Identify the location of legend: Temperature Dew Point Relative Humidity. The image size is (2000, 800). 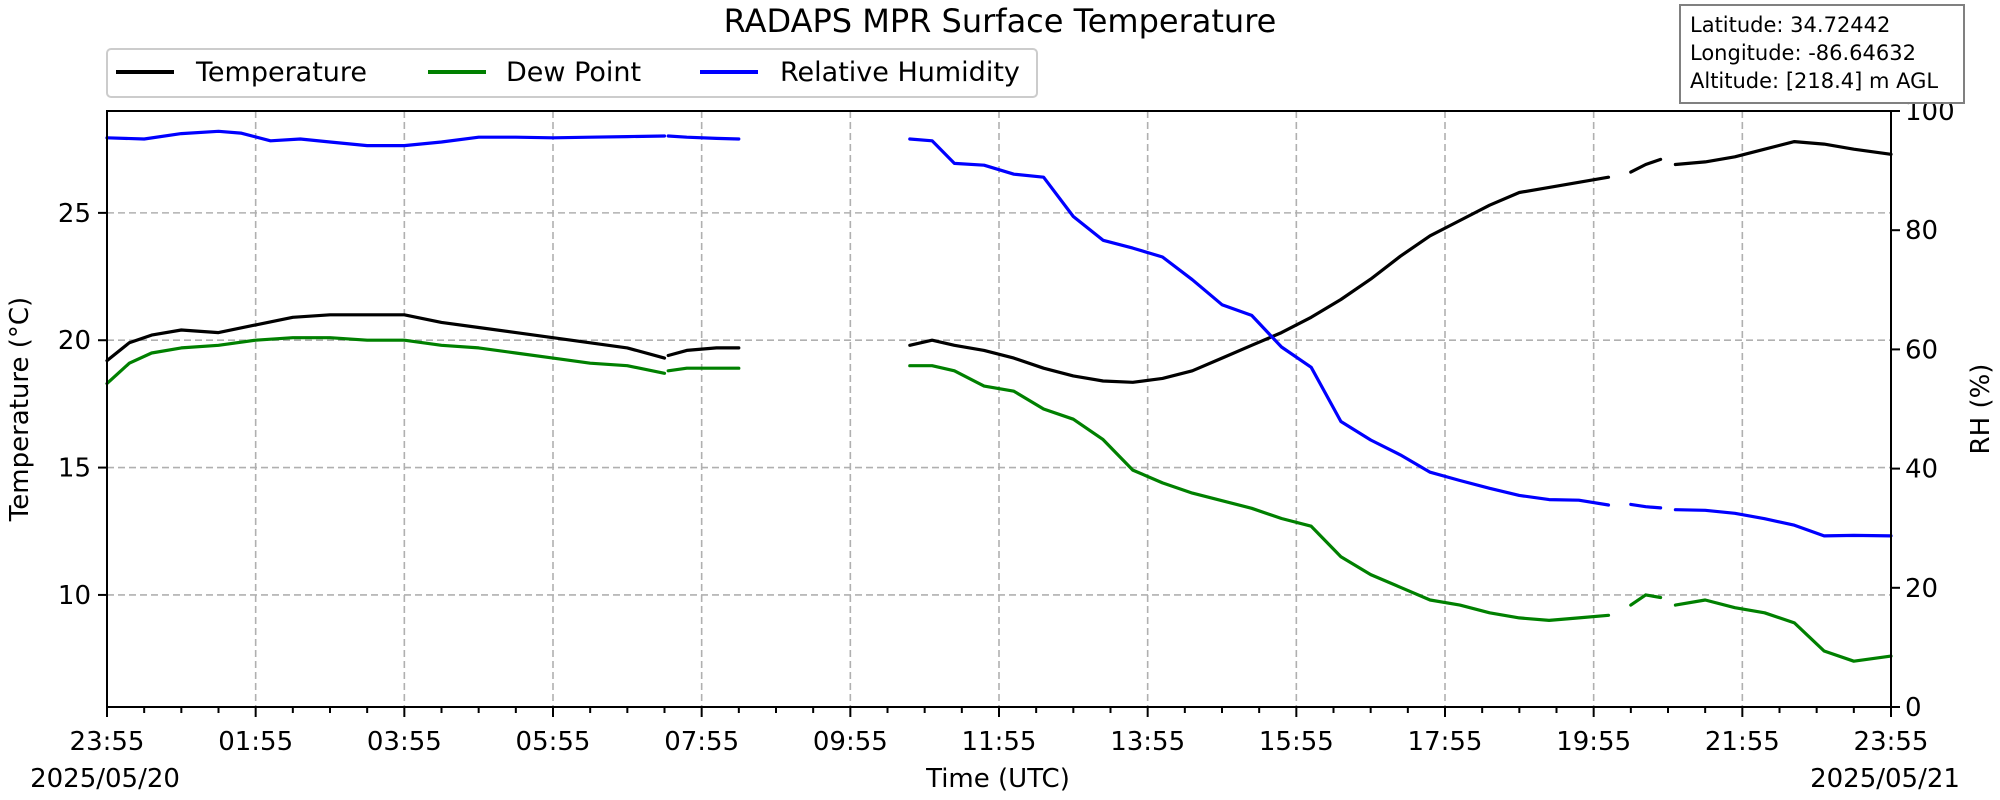
(572, 73).